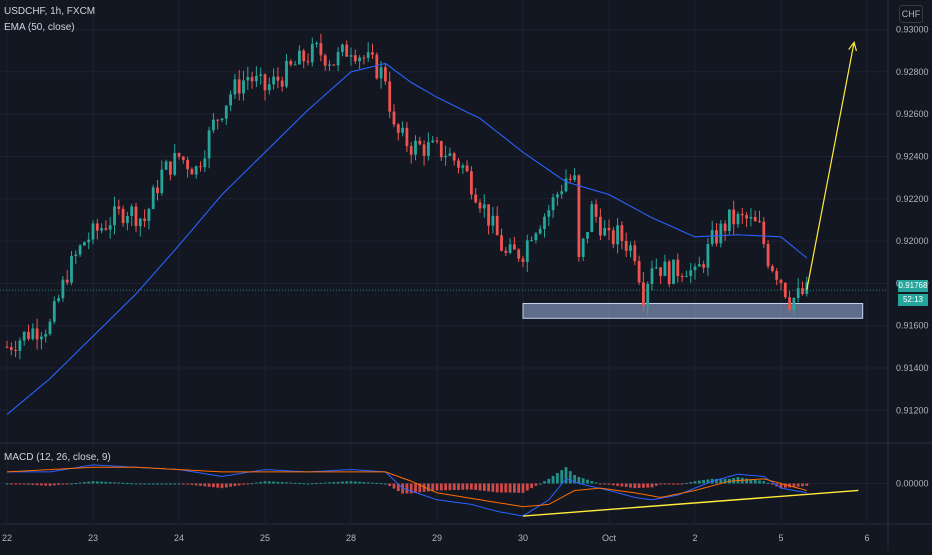  I want to click on time-axis-label: 28, so click(351, 538).